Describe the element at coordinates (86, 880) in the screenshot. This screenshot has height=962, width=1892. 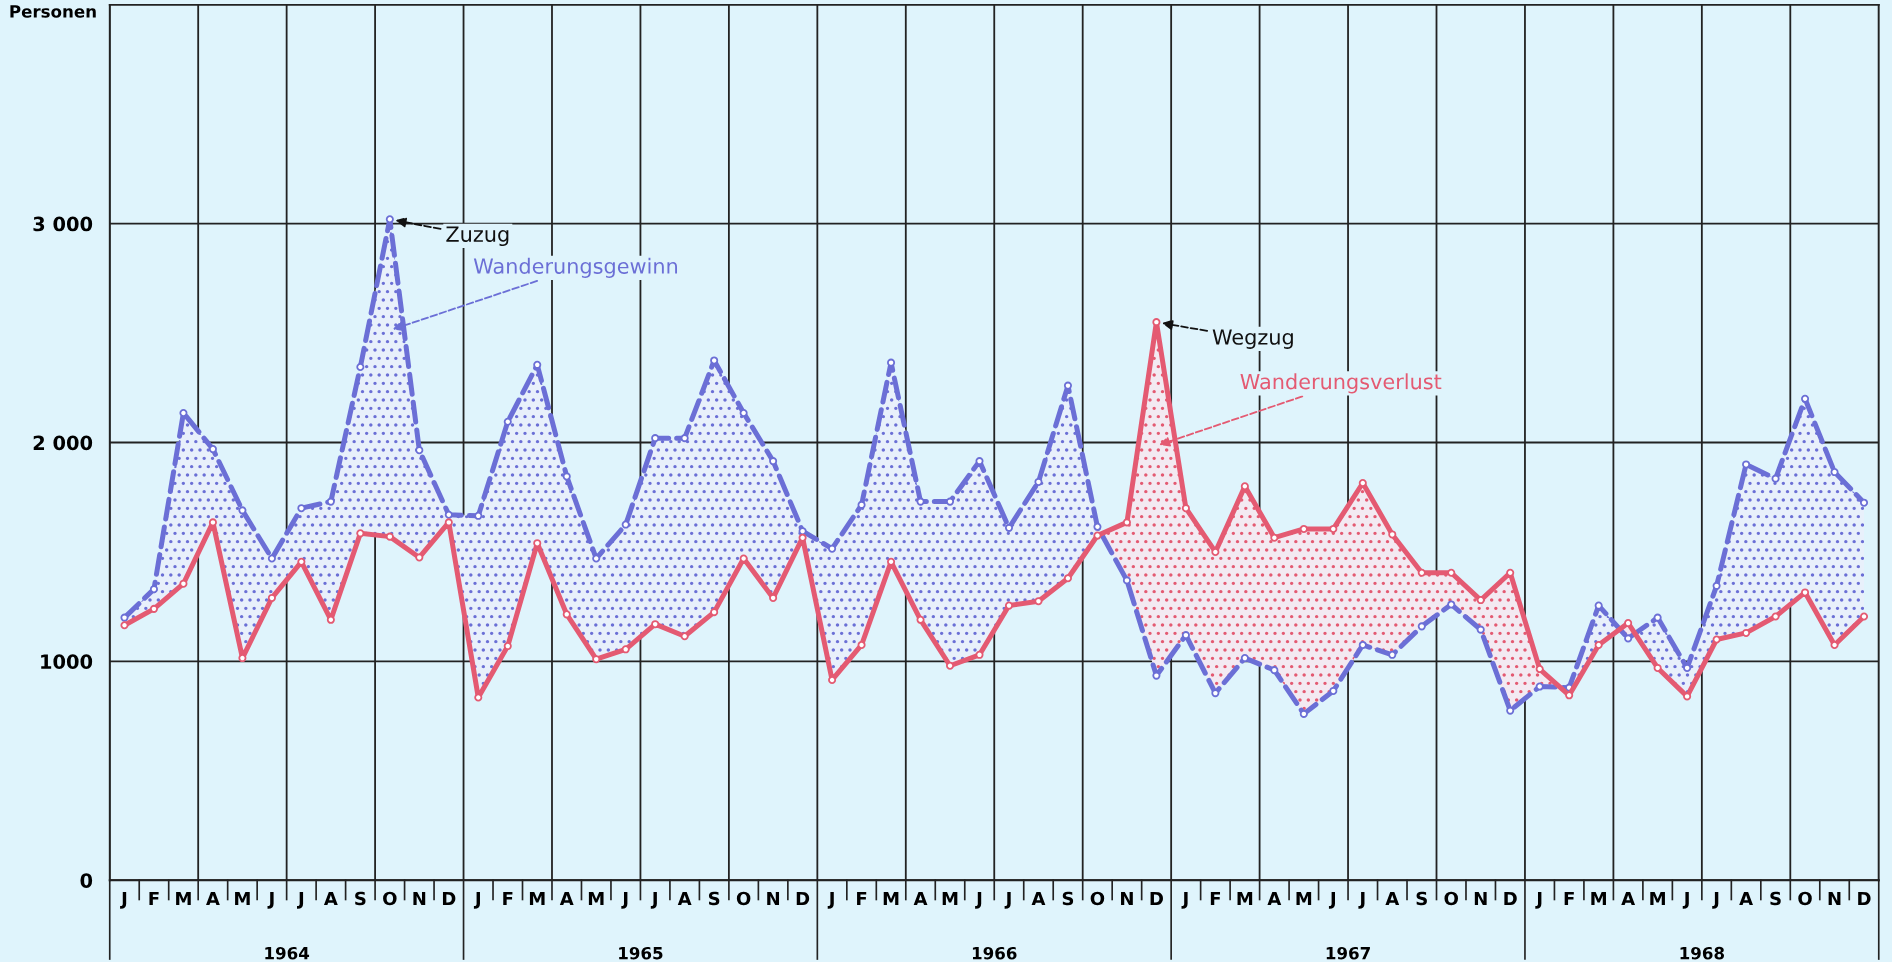
I see `y-tick-label: 0` at that location.